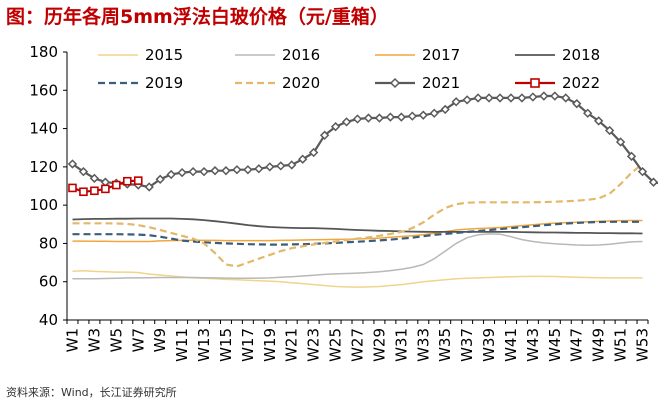 This screenshot has width=658, height=403. Describe the element at coordinates (204, 345) in the screenshot. I see `x-tick-label: W13` at that location.